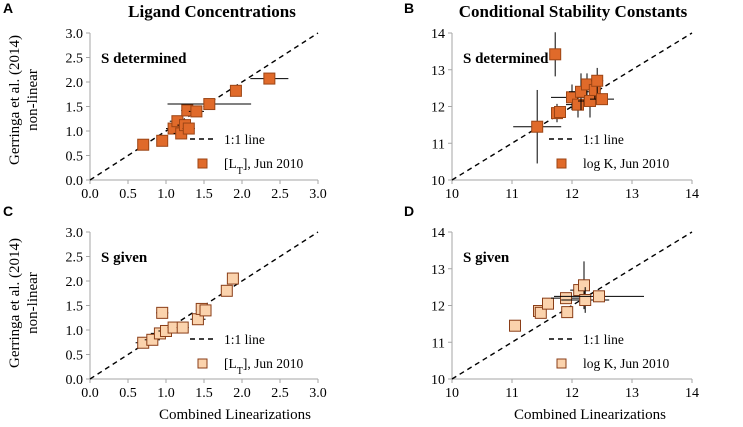 This screenshot has height=427, width=743. I want to click on legend: 1:1 line [LT], Jun 2010, so click(246, 354).